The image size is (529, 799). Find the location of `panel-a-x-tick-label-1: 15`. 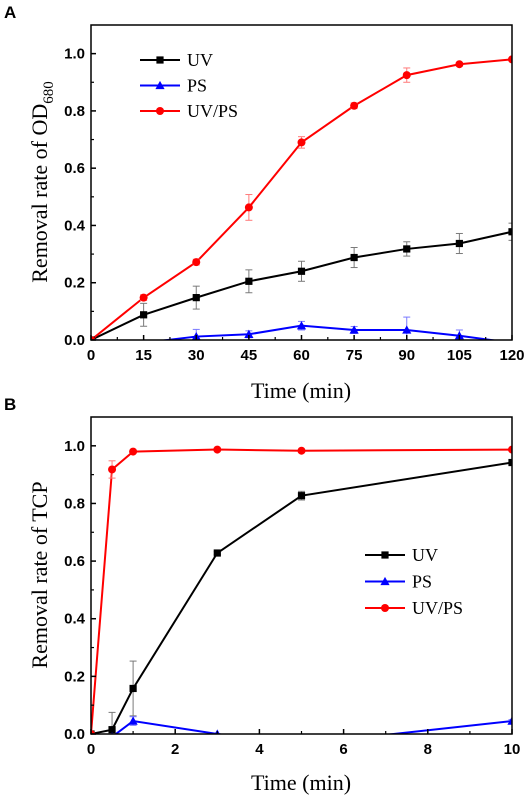

panel-a-x-tick-label-1: 15 is located at coordinates (143, 355).